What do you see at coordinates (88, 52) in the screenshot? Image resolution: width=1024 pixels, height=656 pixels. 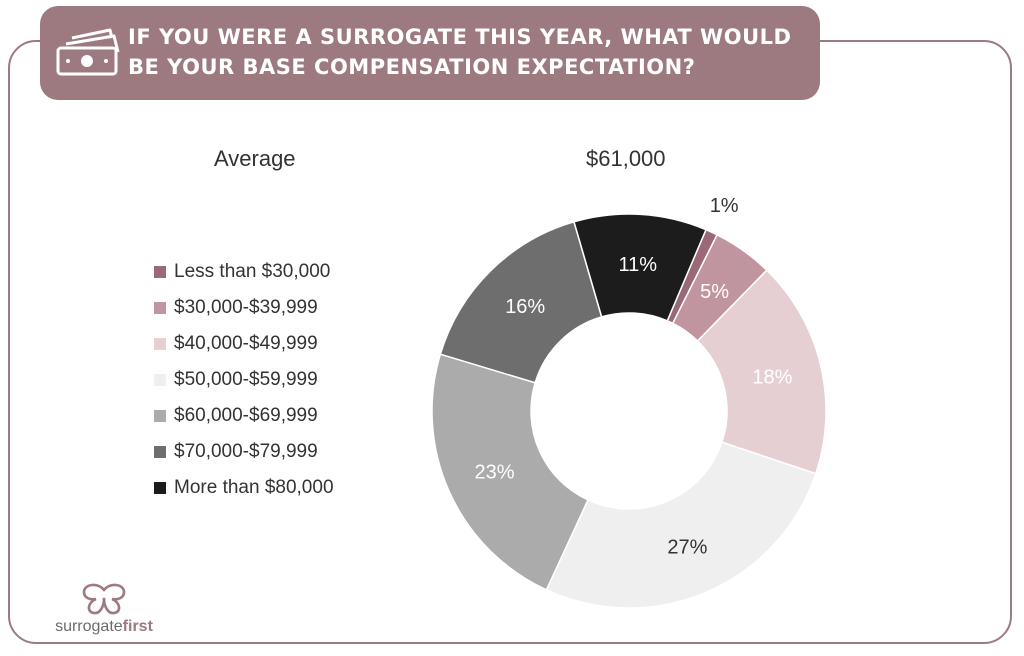 I see `money-icon` at bounding box center [88, 52].